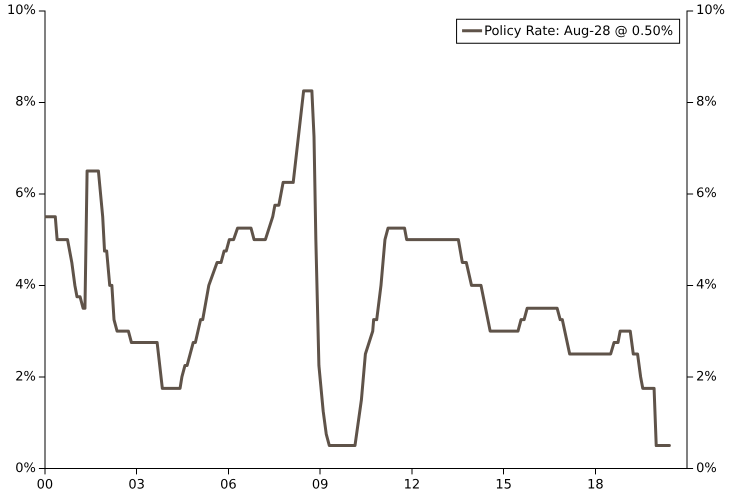 The height and width of the screenshot is (500, 732). I want to click on y2-tick-label: 2%, so click(706, 376).